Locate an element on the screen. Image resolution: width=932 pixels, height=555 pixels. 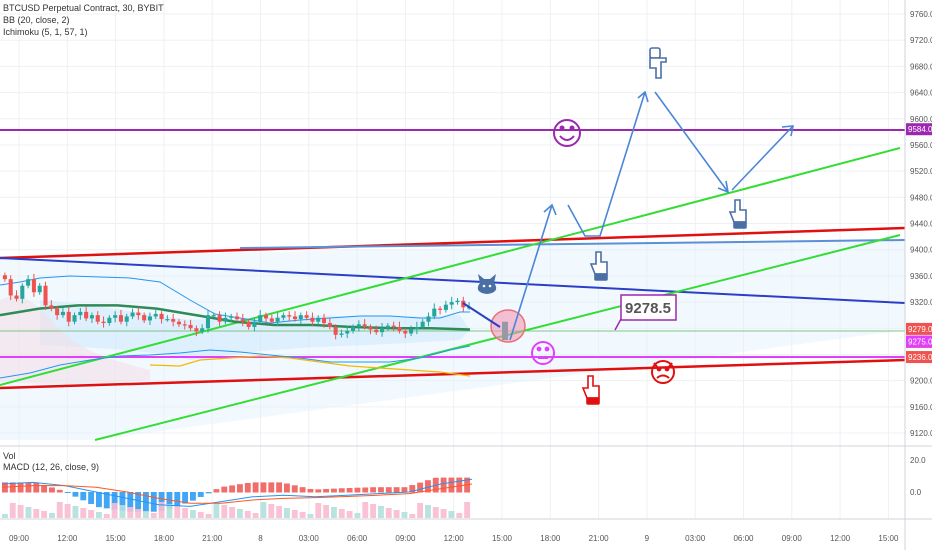
trend-red-upper is located at coordinates (453, 243).